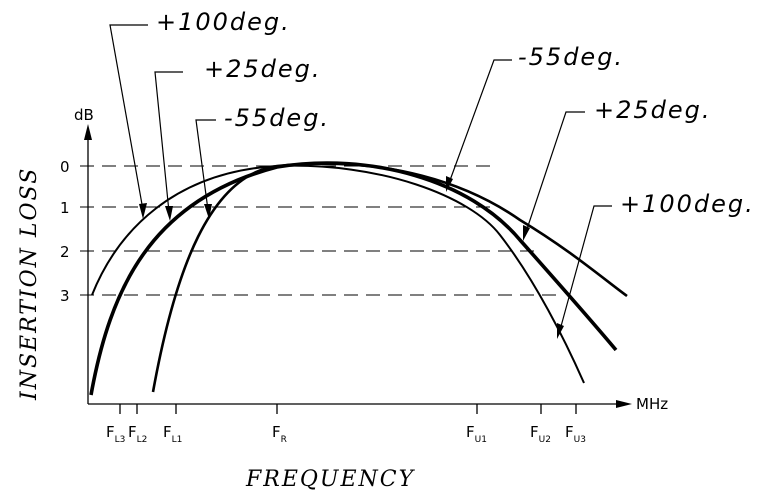  Describe the element at coordinates (115, 434) in the screenshot. I see `x-tick-label: FL3` at that location.